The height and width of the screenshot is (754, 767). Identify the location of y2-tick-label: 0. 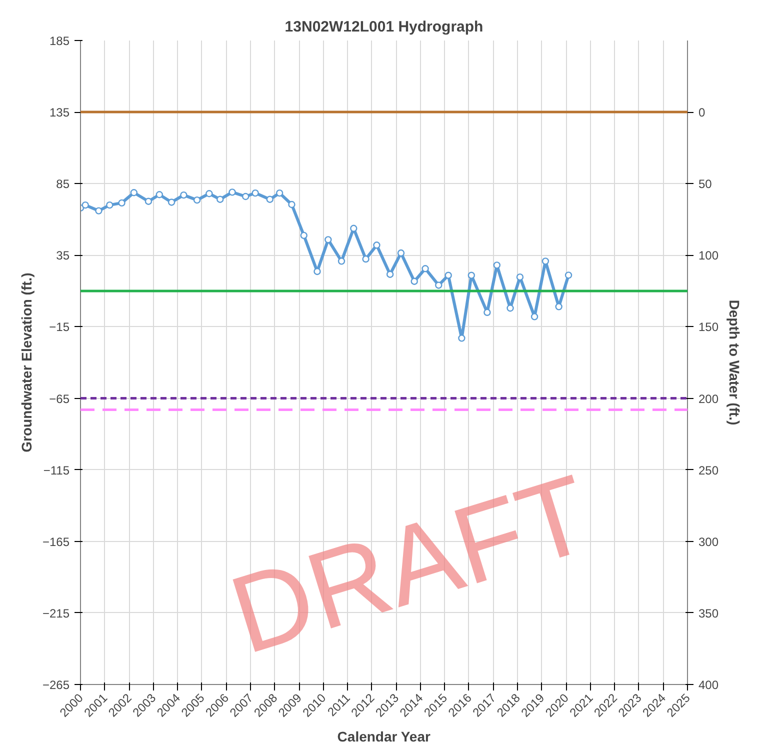
(702, 113).